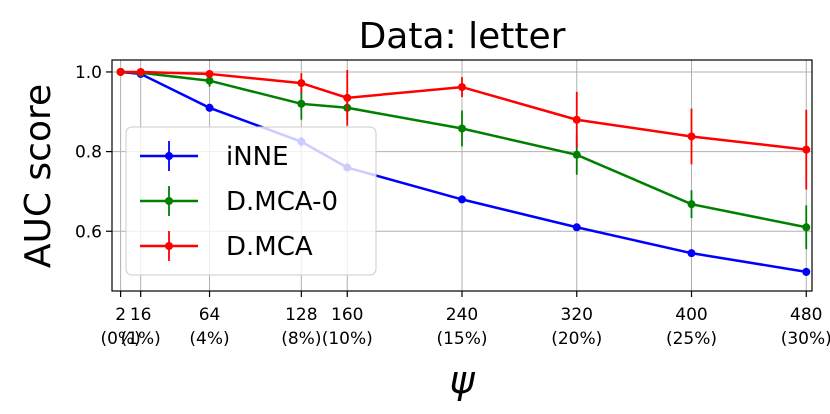 The width and height of the screenshot is (830, 414). What do you see at coordinates (214, 156) in the screenshot?
I see `legend-item: iNNE` at bounding box center [214, 156].